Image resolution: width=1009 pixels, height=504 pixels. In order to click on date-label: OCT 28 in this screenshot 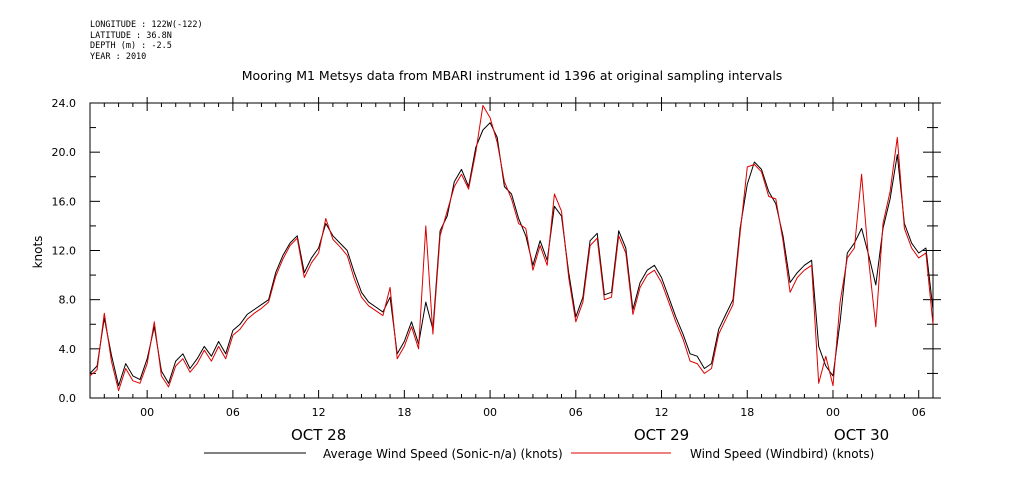, I will do `click(318, 435)`.